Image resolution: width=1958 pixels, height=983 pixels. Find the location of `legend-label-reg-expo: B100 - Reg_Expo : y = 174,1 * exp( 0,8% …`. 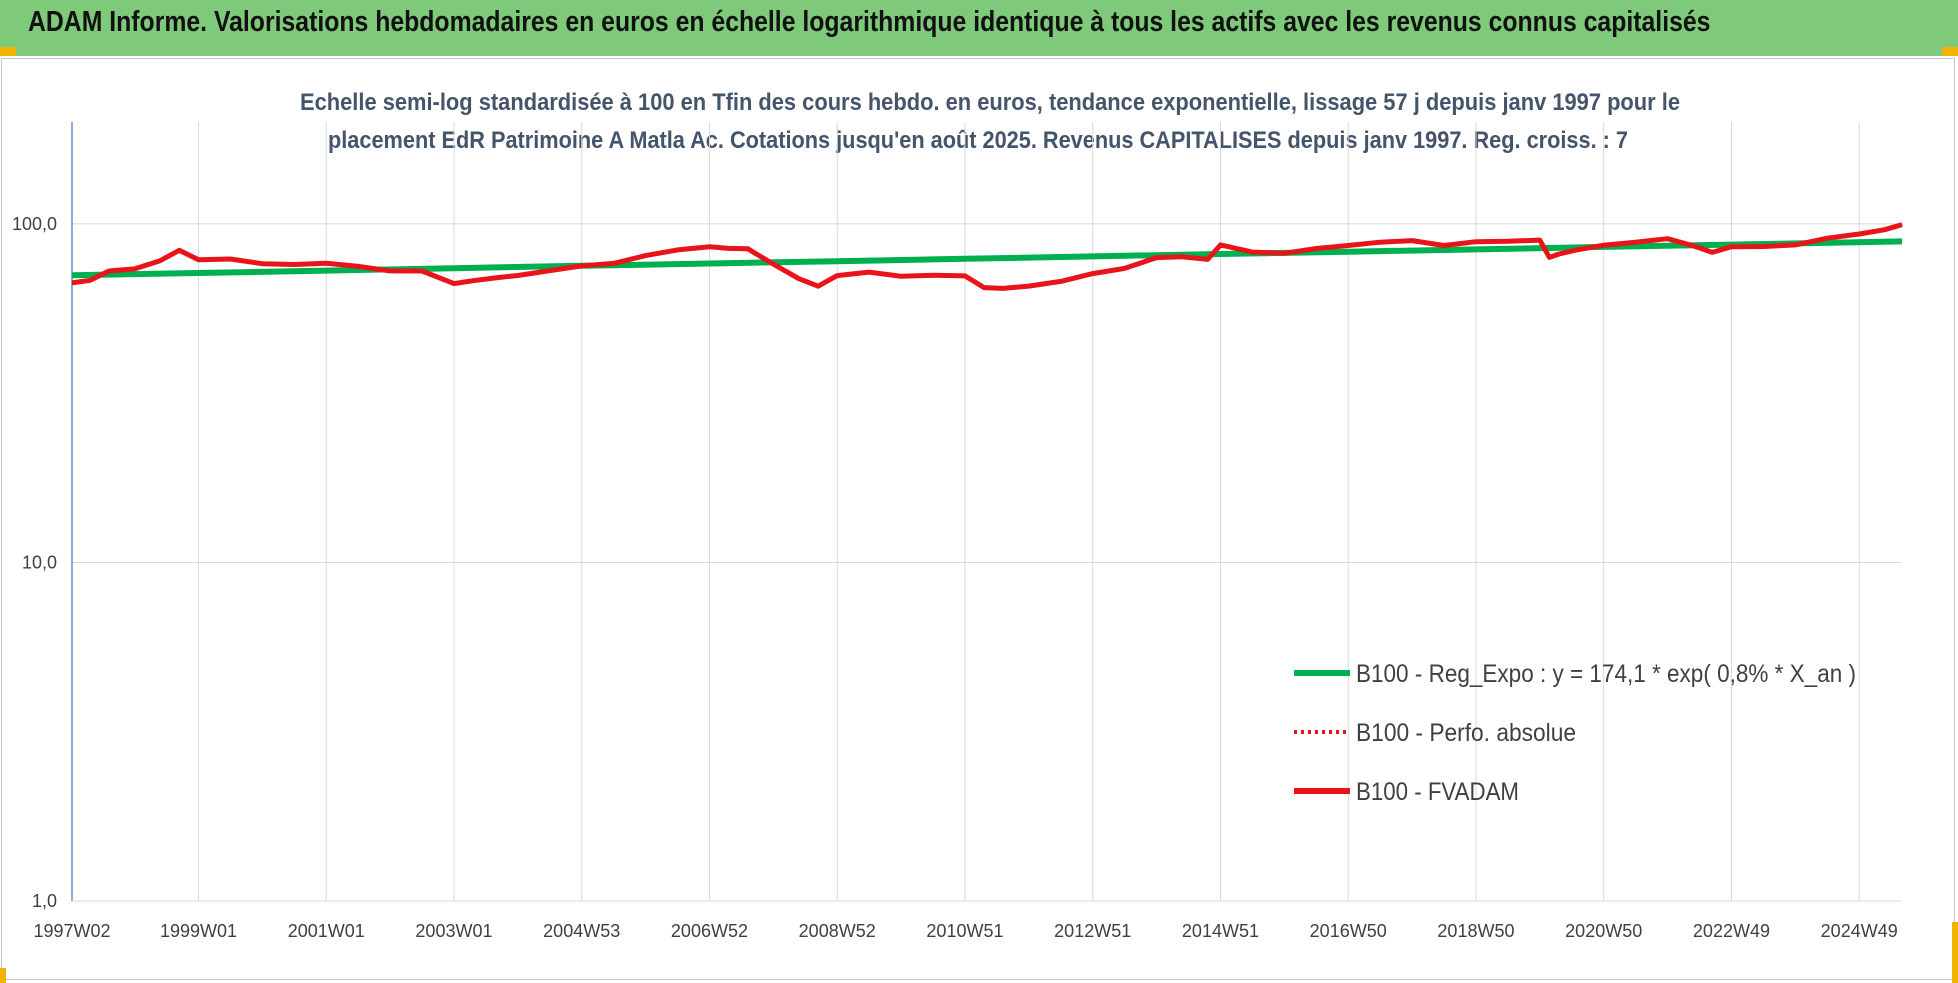

legend-label-reg-expo: B100 - Reg_Expo : y = 174,1 * exp( 0,8% … is located at coordinates (1606, 674).